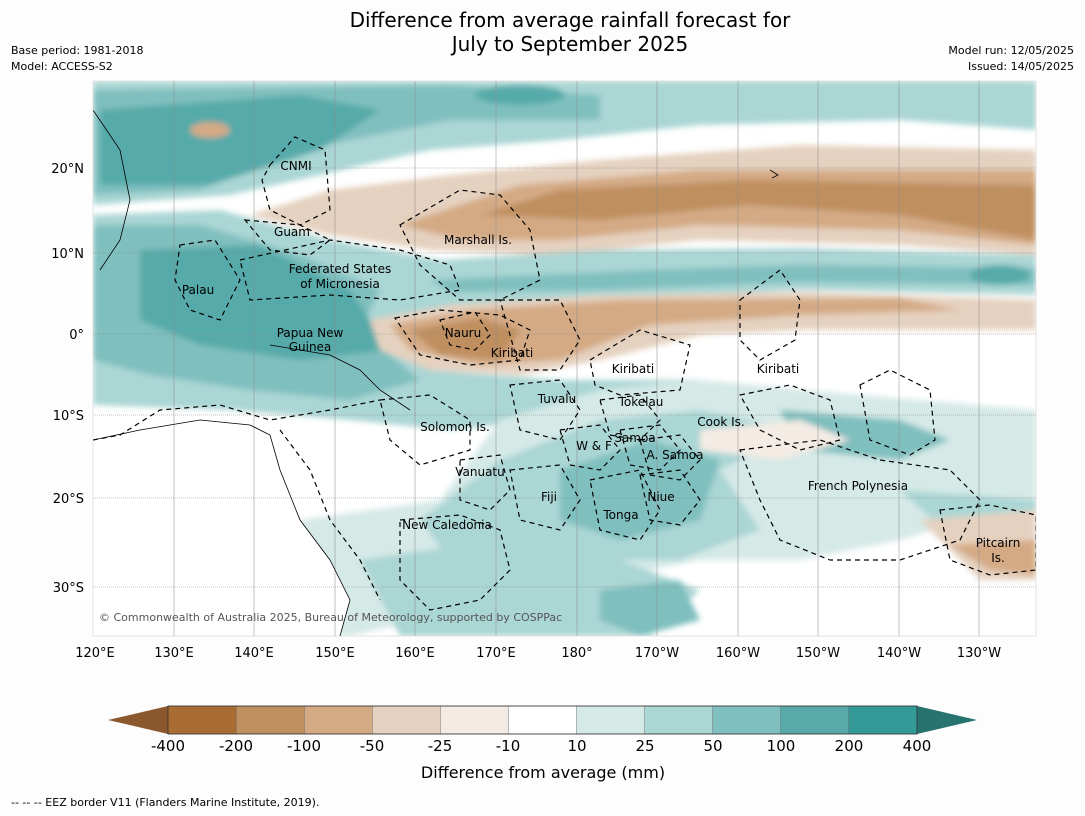 This screenshot has width=1085, height=816. What do you see at coordinates (67, 254) in the screenshot?
I see `lat-label-10n: 10°N` at bounding box center [67, 254].